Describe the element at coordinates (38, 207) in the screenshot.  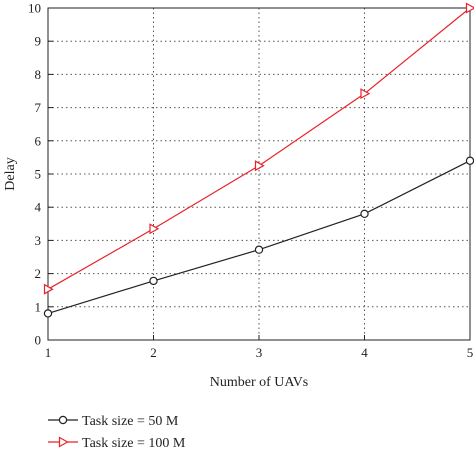
I see `y-tick-label: 4` at that location.